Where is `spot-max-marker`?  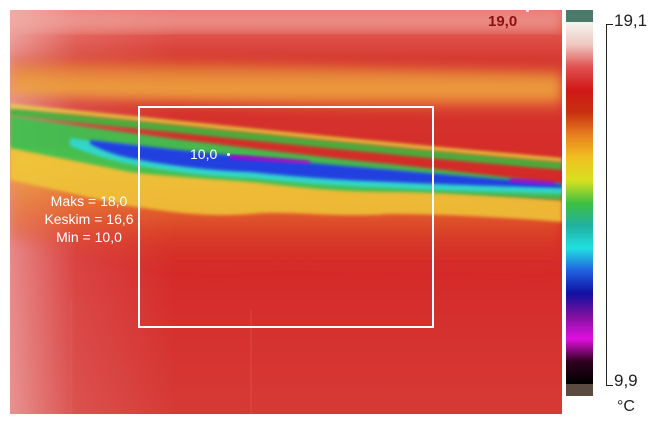
spot-max-marker is located at coordinates (527, 10).